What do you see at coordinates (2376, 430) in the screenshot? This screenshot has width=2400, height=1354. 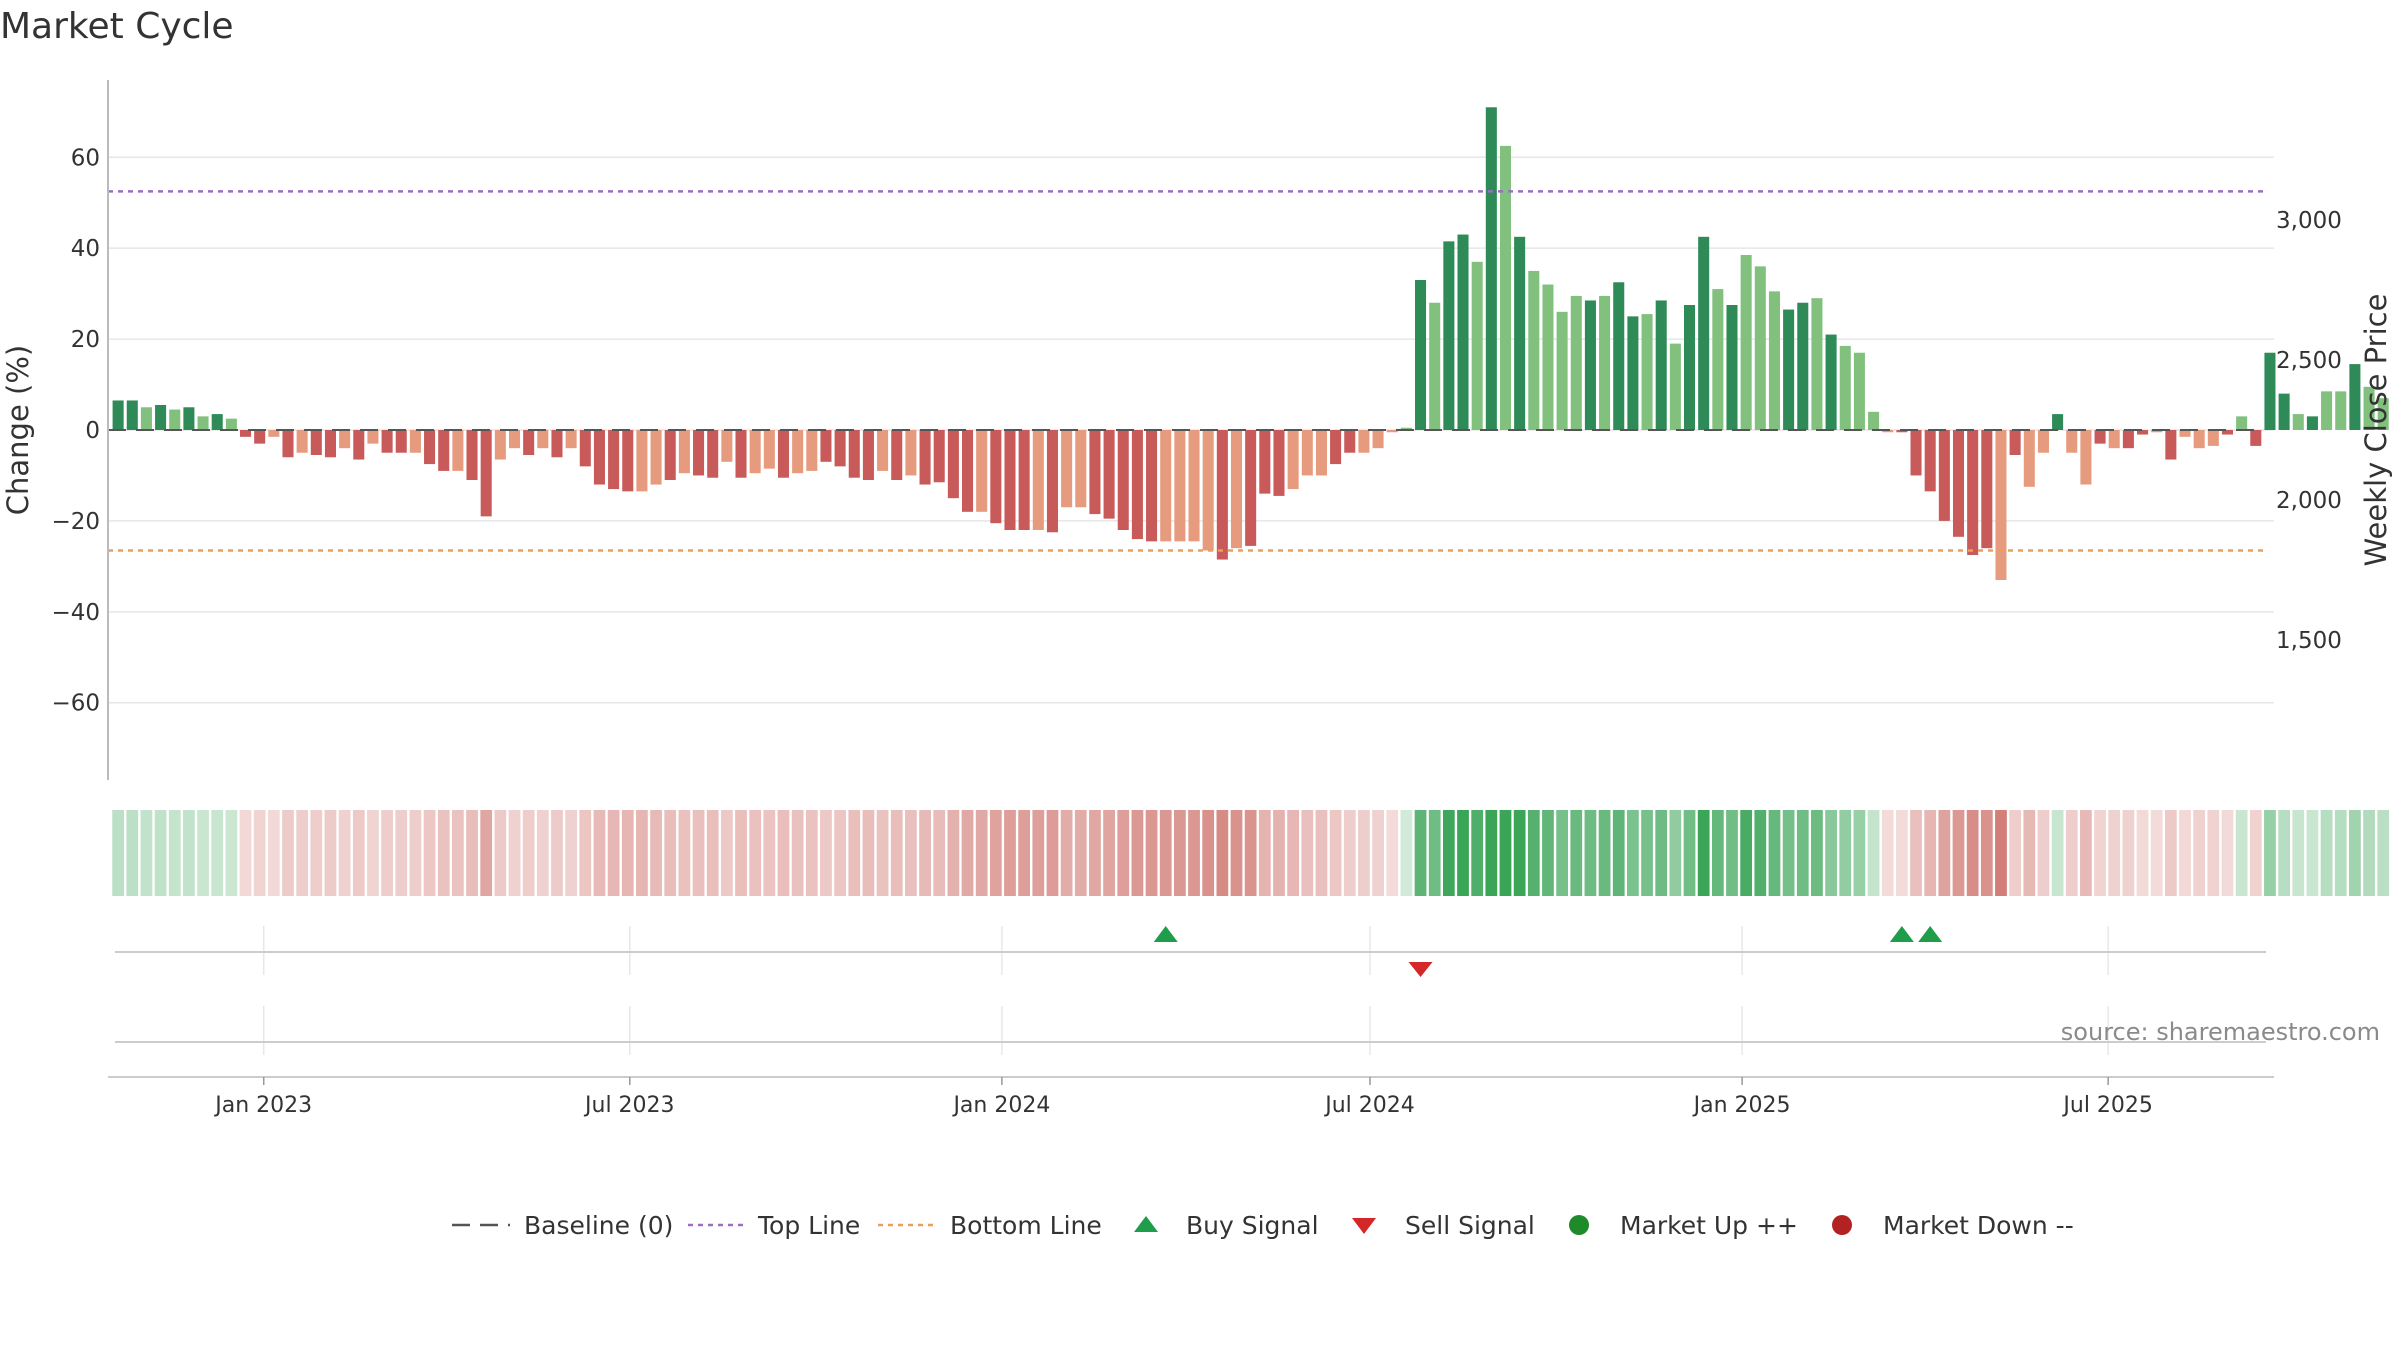 I see `y-right-axis-title: Weekly Close Price` at bounding box center [2376, 430].